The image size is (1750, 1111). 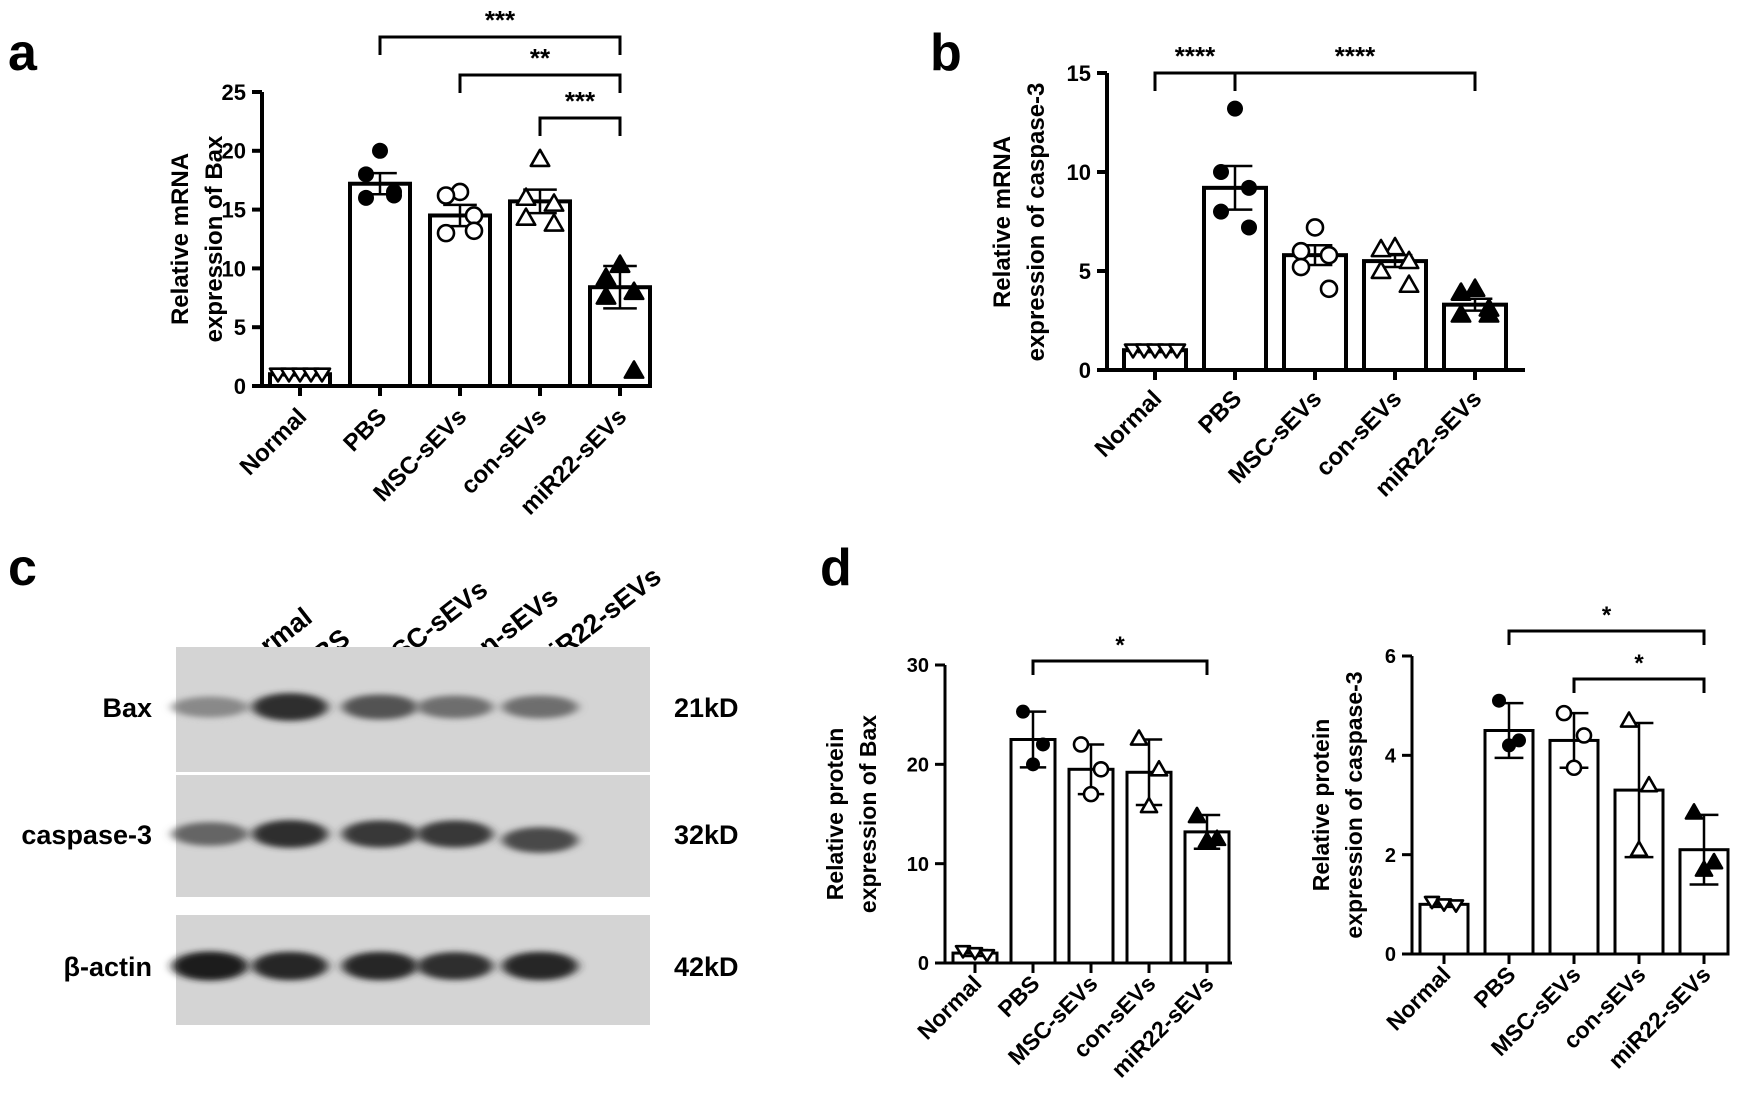 I want to click on y-tick-label: 20, so click(x=234, y=151).